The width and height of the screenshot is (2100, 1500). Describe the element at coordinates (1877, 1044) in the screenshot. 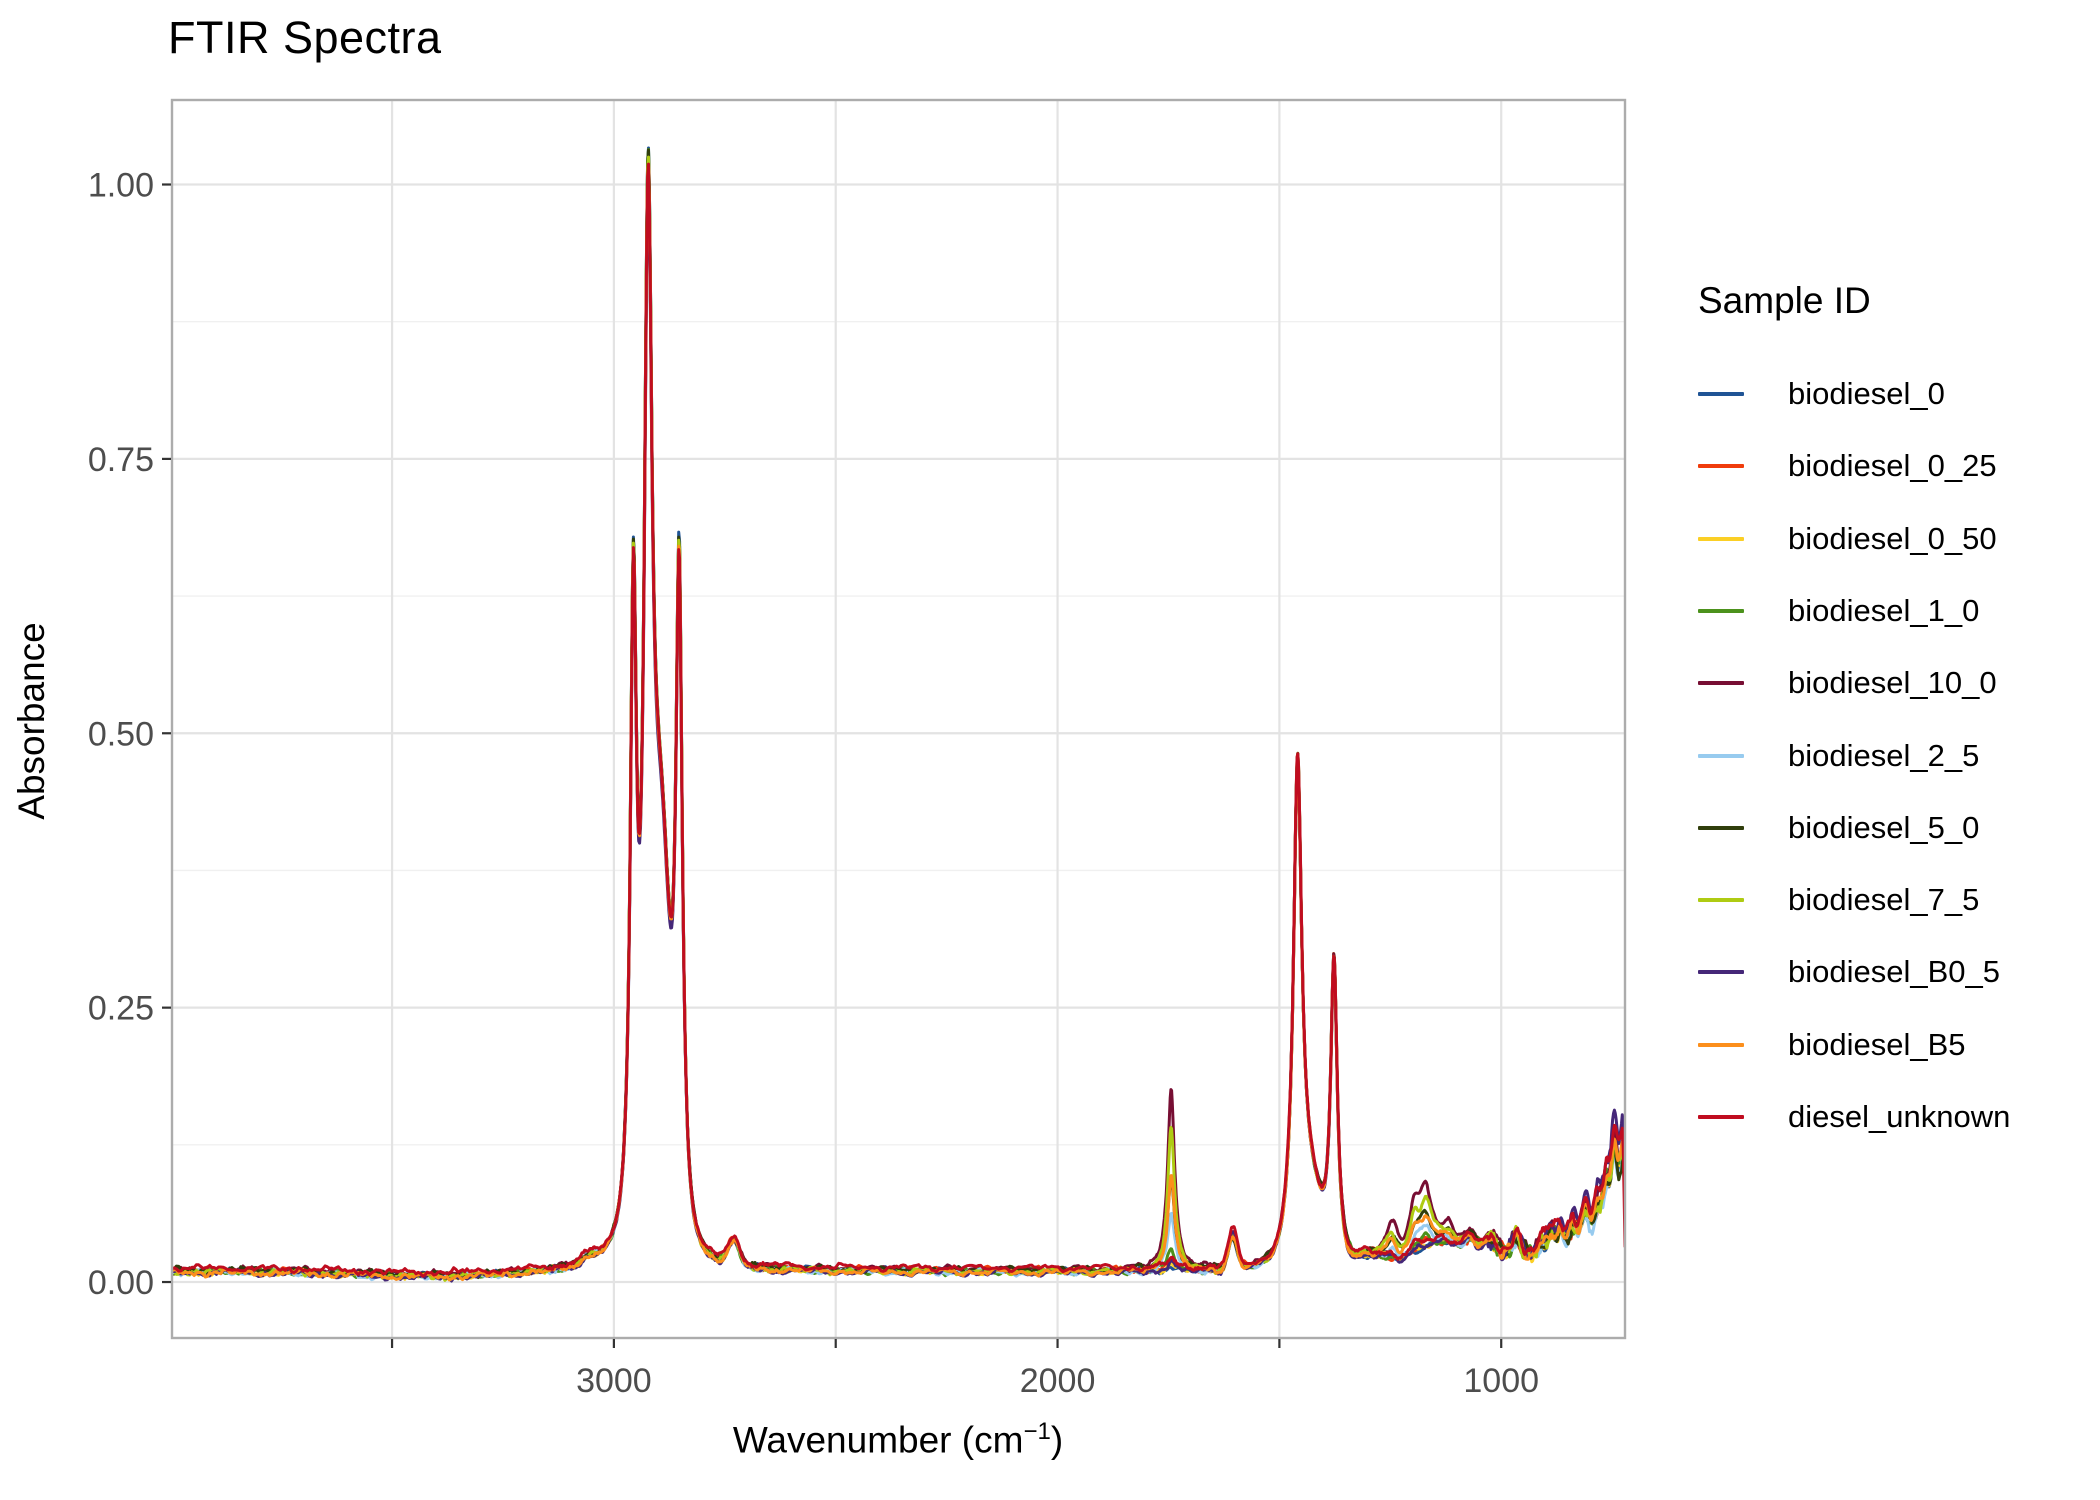

I see `legend-item-label: biodiesel_B5` at that location.